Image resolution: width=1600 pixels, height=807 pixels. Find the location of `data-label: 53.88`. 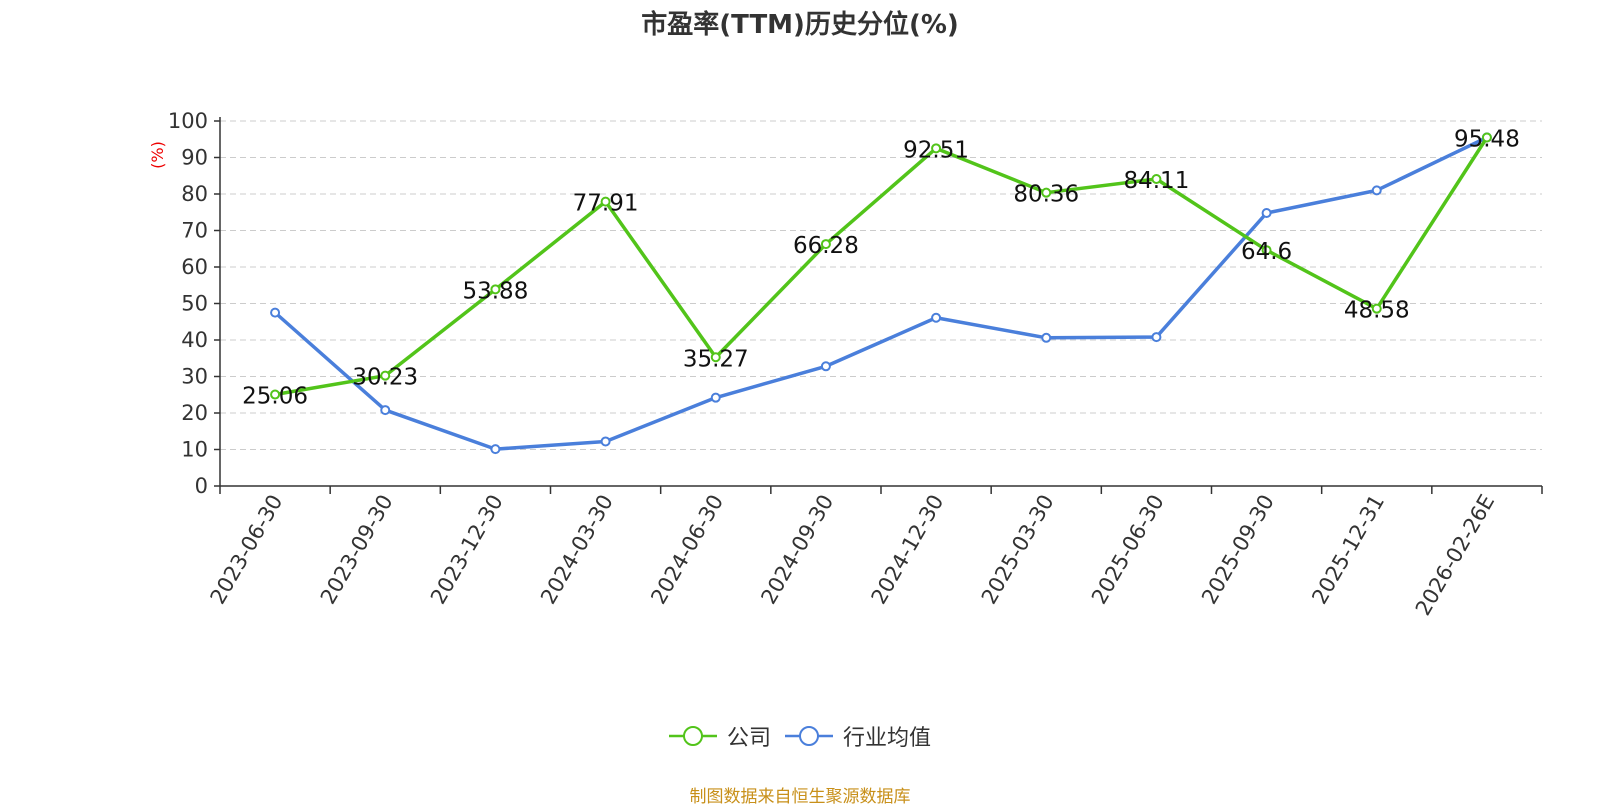

data-label: 53.88 is located at coordinates (495, 291).